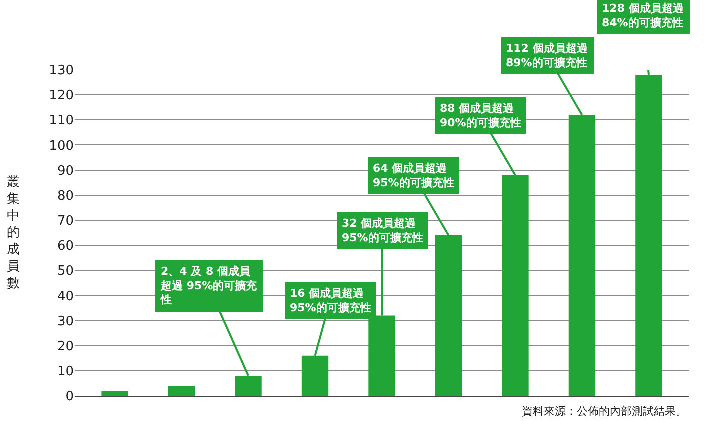 This screenshot has height=421, width=704. Describe the element at coordinates (65, 346) in the screenshot. I see `y-tick-label: 20` at that location.